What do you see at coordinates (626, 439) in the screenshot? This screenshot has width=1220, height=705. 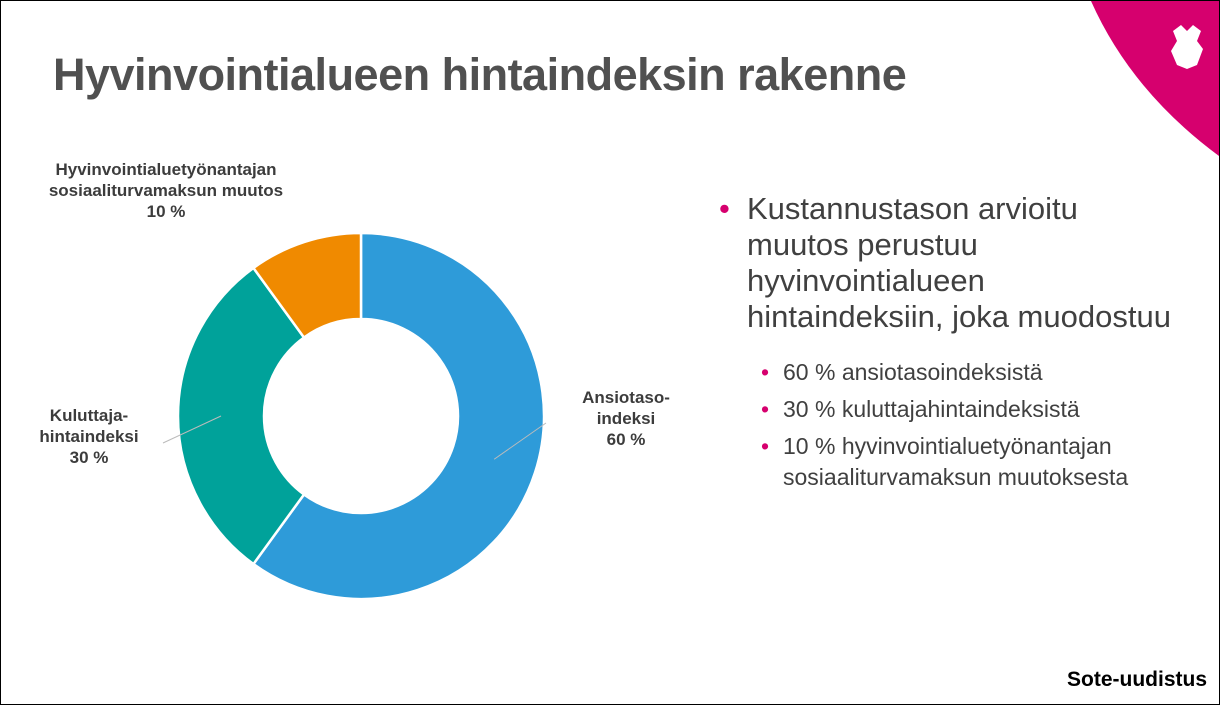 I see `value-label: 60 %` at bounding box center [626, 439].